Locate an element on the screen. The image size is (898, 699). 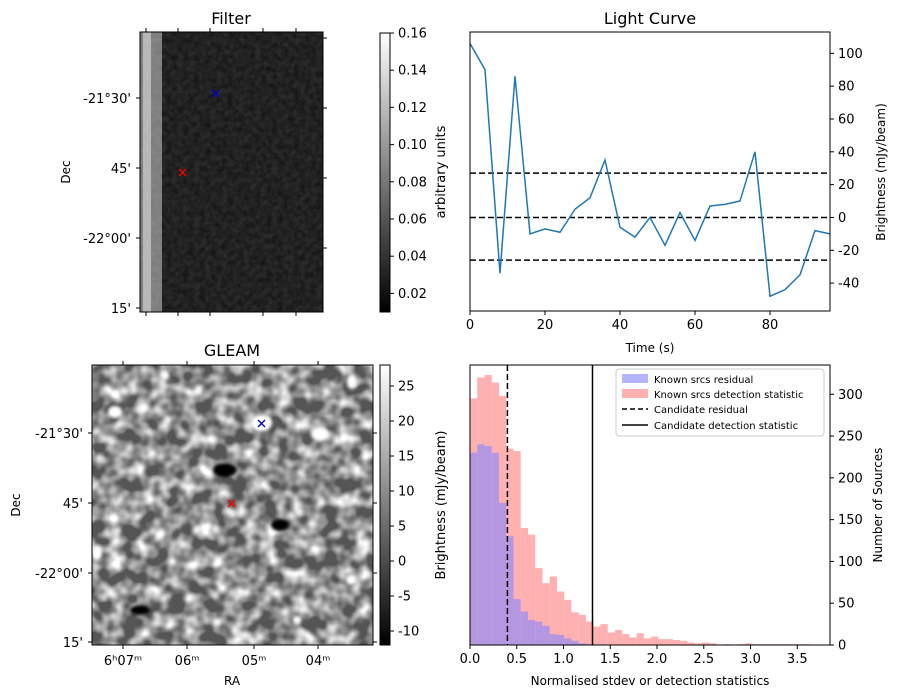
light-curve-ylabel: Brightness (mJy/beam) is located at coordinates (881, 172).